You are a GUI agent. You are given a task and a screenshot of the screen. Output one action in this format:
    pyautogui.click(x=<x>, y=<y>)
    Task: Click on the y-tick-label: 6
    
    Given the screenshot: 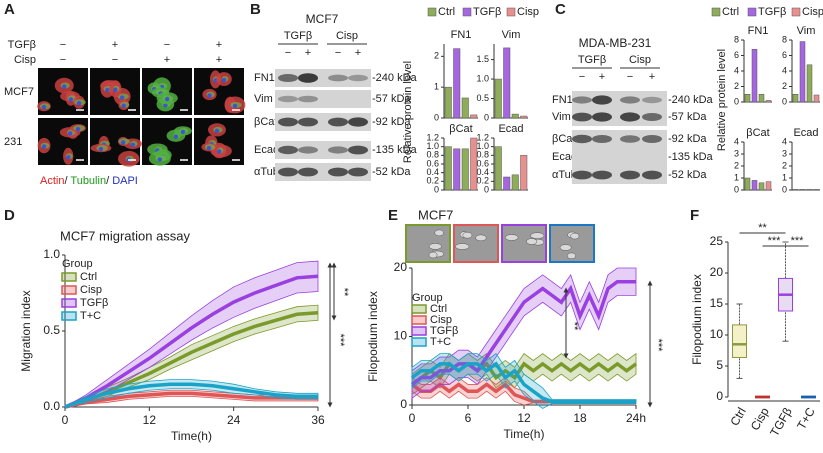 What is the action you would take?
    pyautogui.click(x=736, y=55)
    